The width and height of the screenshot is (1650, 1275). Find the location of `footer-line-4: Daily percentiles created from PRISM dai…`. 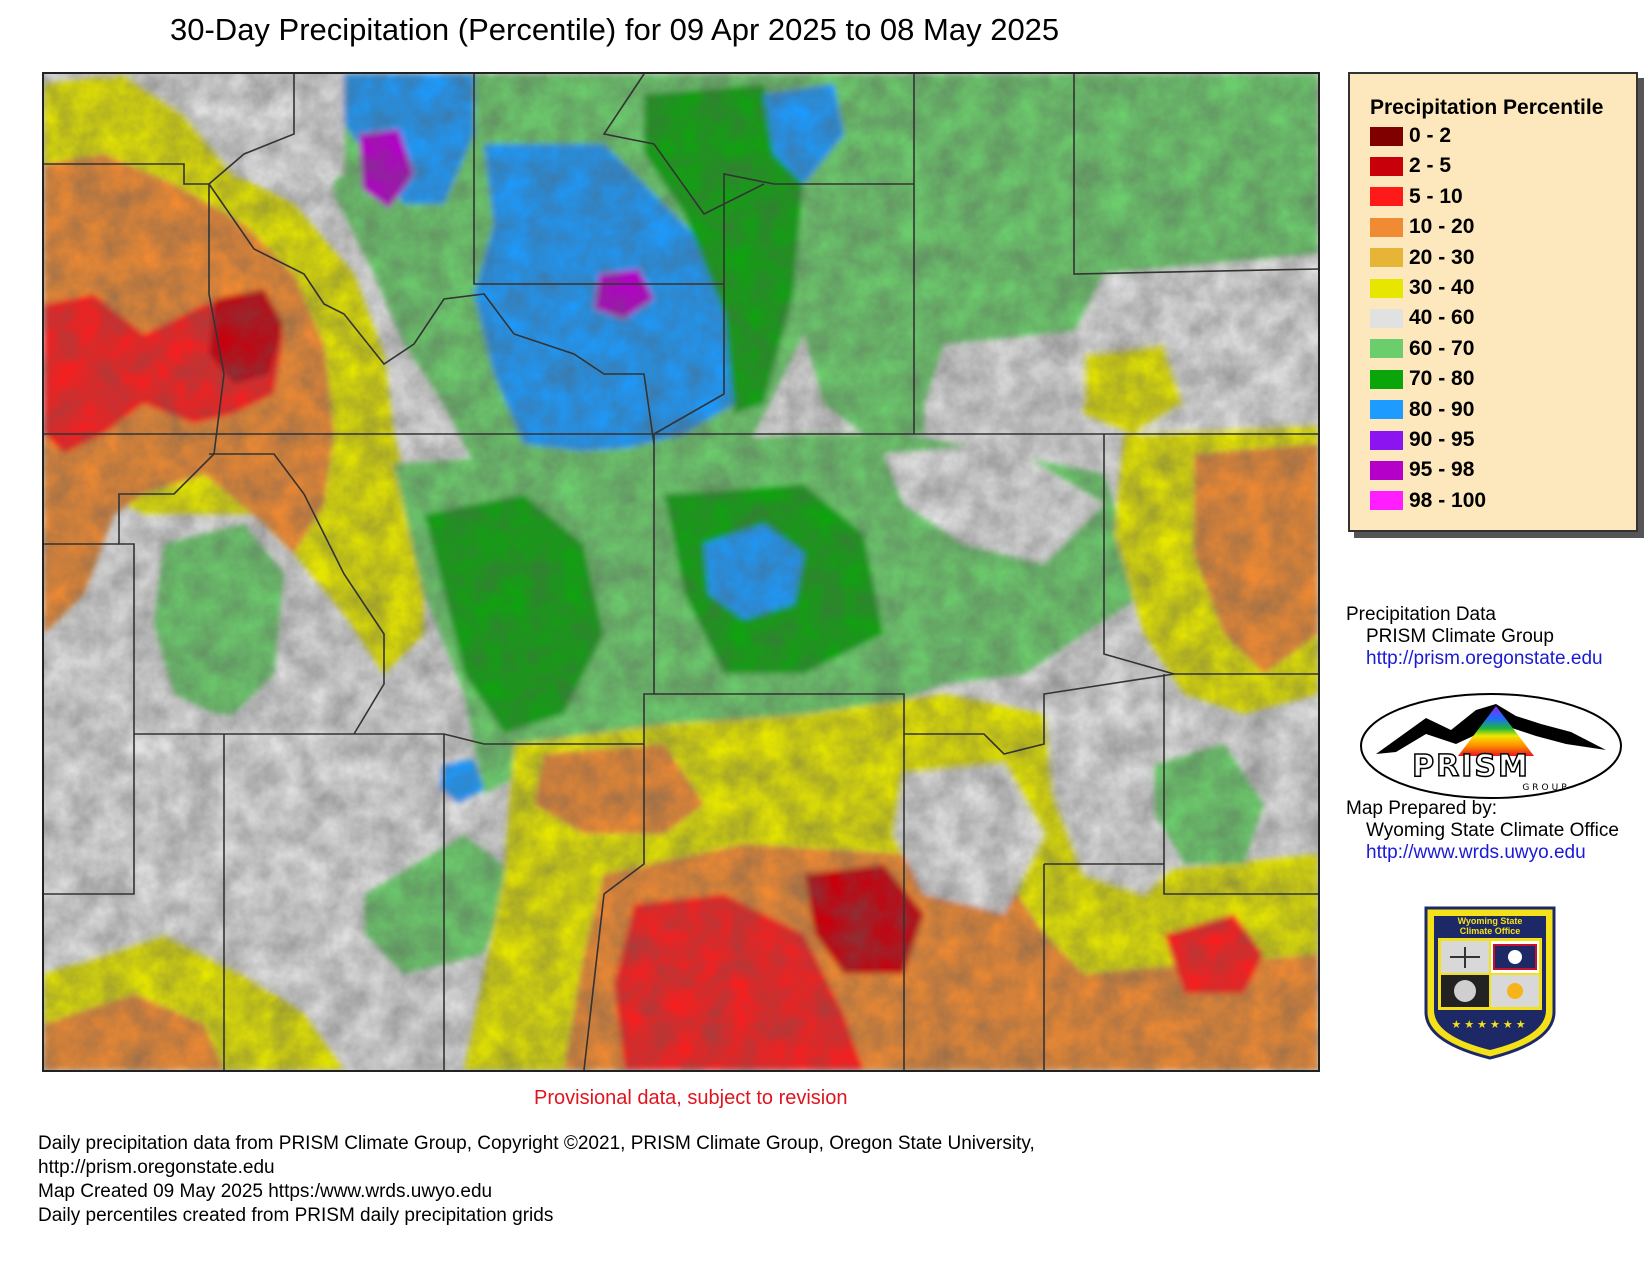

footer-line-4: Daily percentiles created from PRISM dai… is located at coordinates (296, 1215).